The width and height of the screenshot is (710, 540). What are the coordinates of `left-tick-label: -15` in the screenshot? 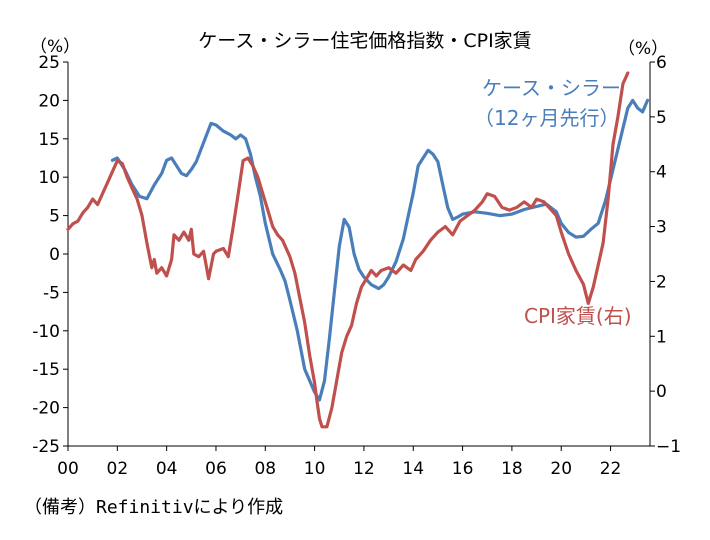 It's located at (46, 370).